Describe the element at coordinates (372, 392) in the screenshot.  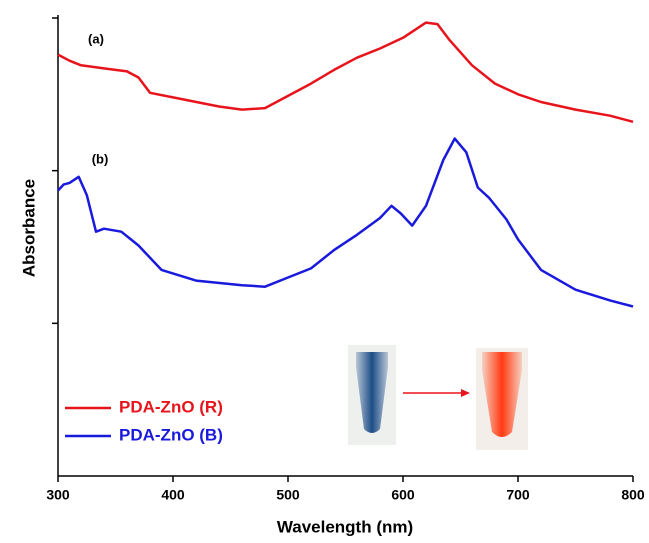
I see `tube-blue` at that location.